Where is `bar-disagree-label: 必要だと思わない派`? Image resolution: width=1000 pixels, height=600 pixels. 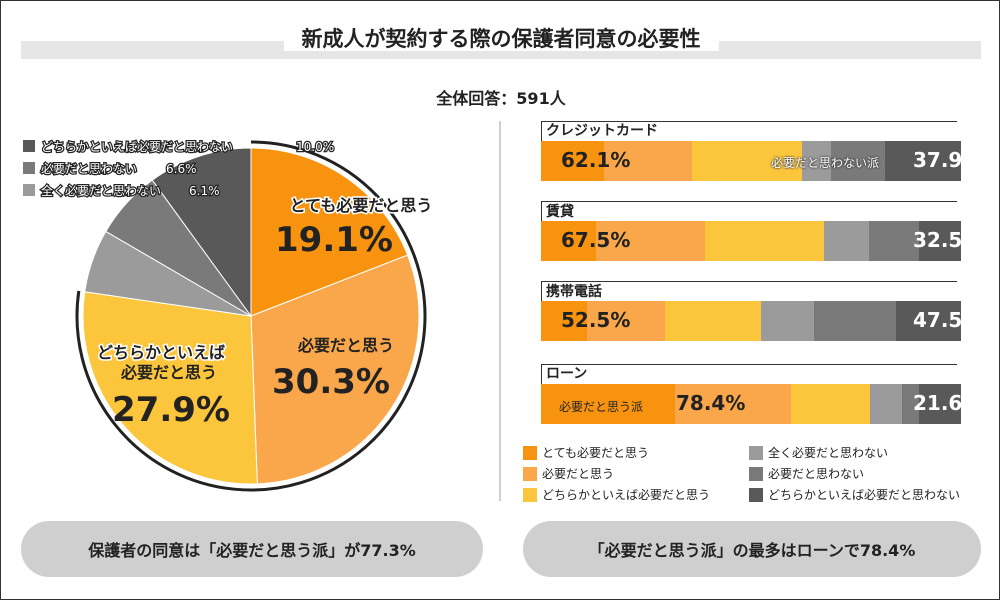 bar-disagree-label: 必要だと思わない派 is located at coordinates (825, 163).